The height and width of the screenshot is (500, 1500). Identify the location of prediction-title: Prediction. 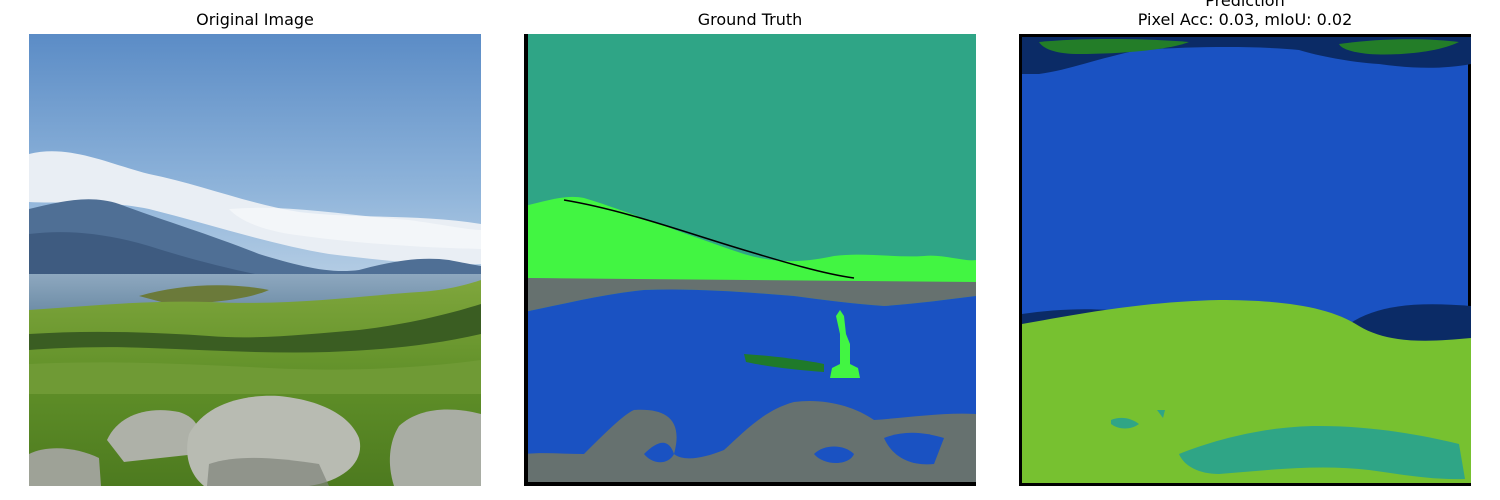
(1245, 5).